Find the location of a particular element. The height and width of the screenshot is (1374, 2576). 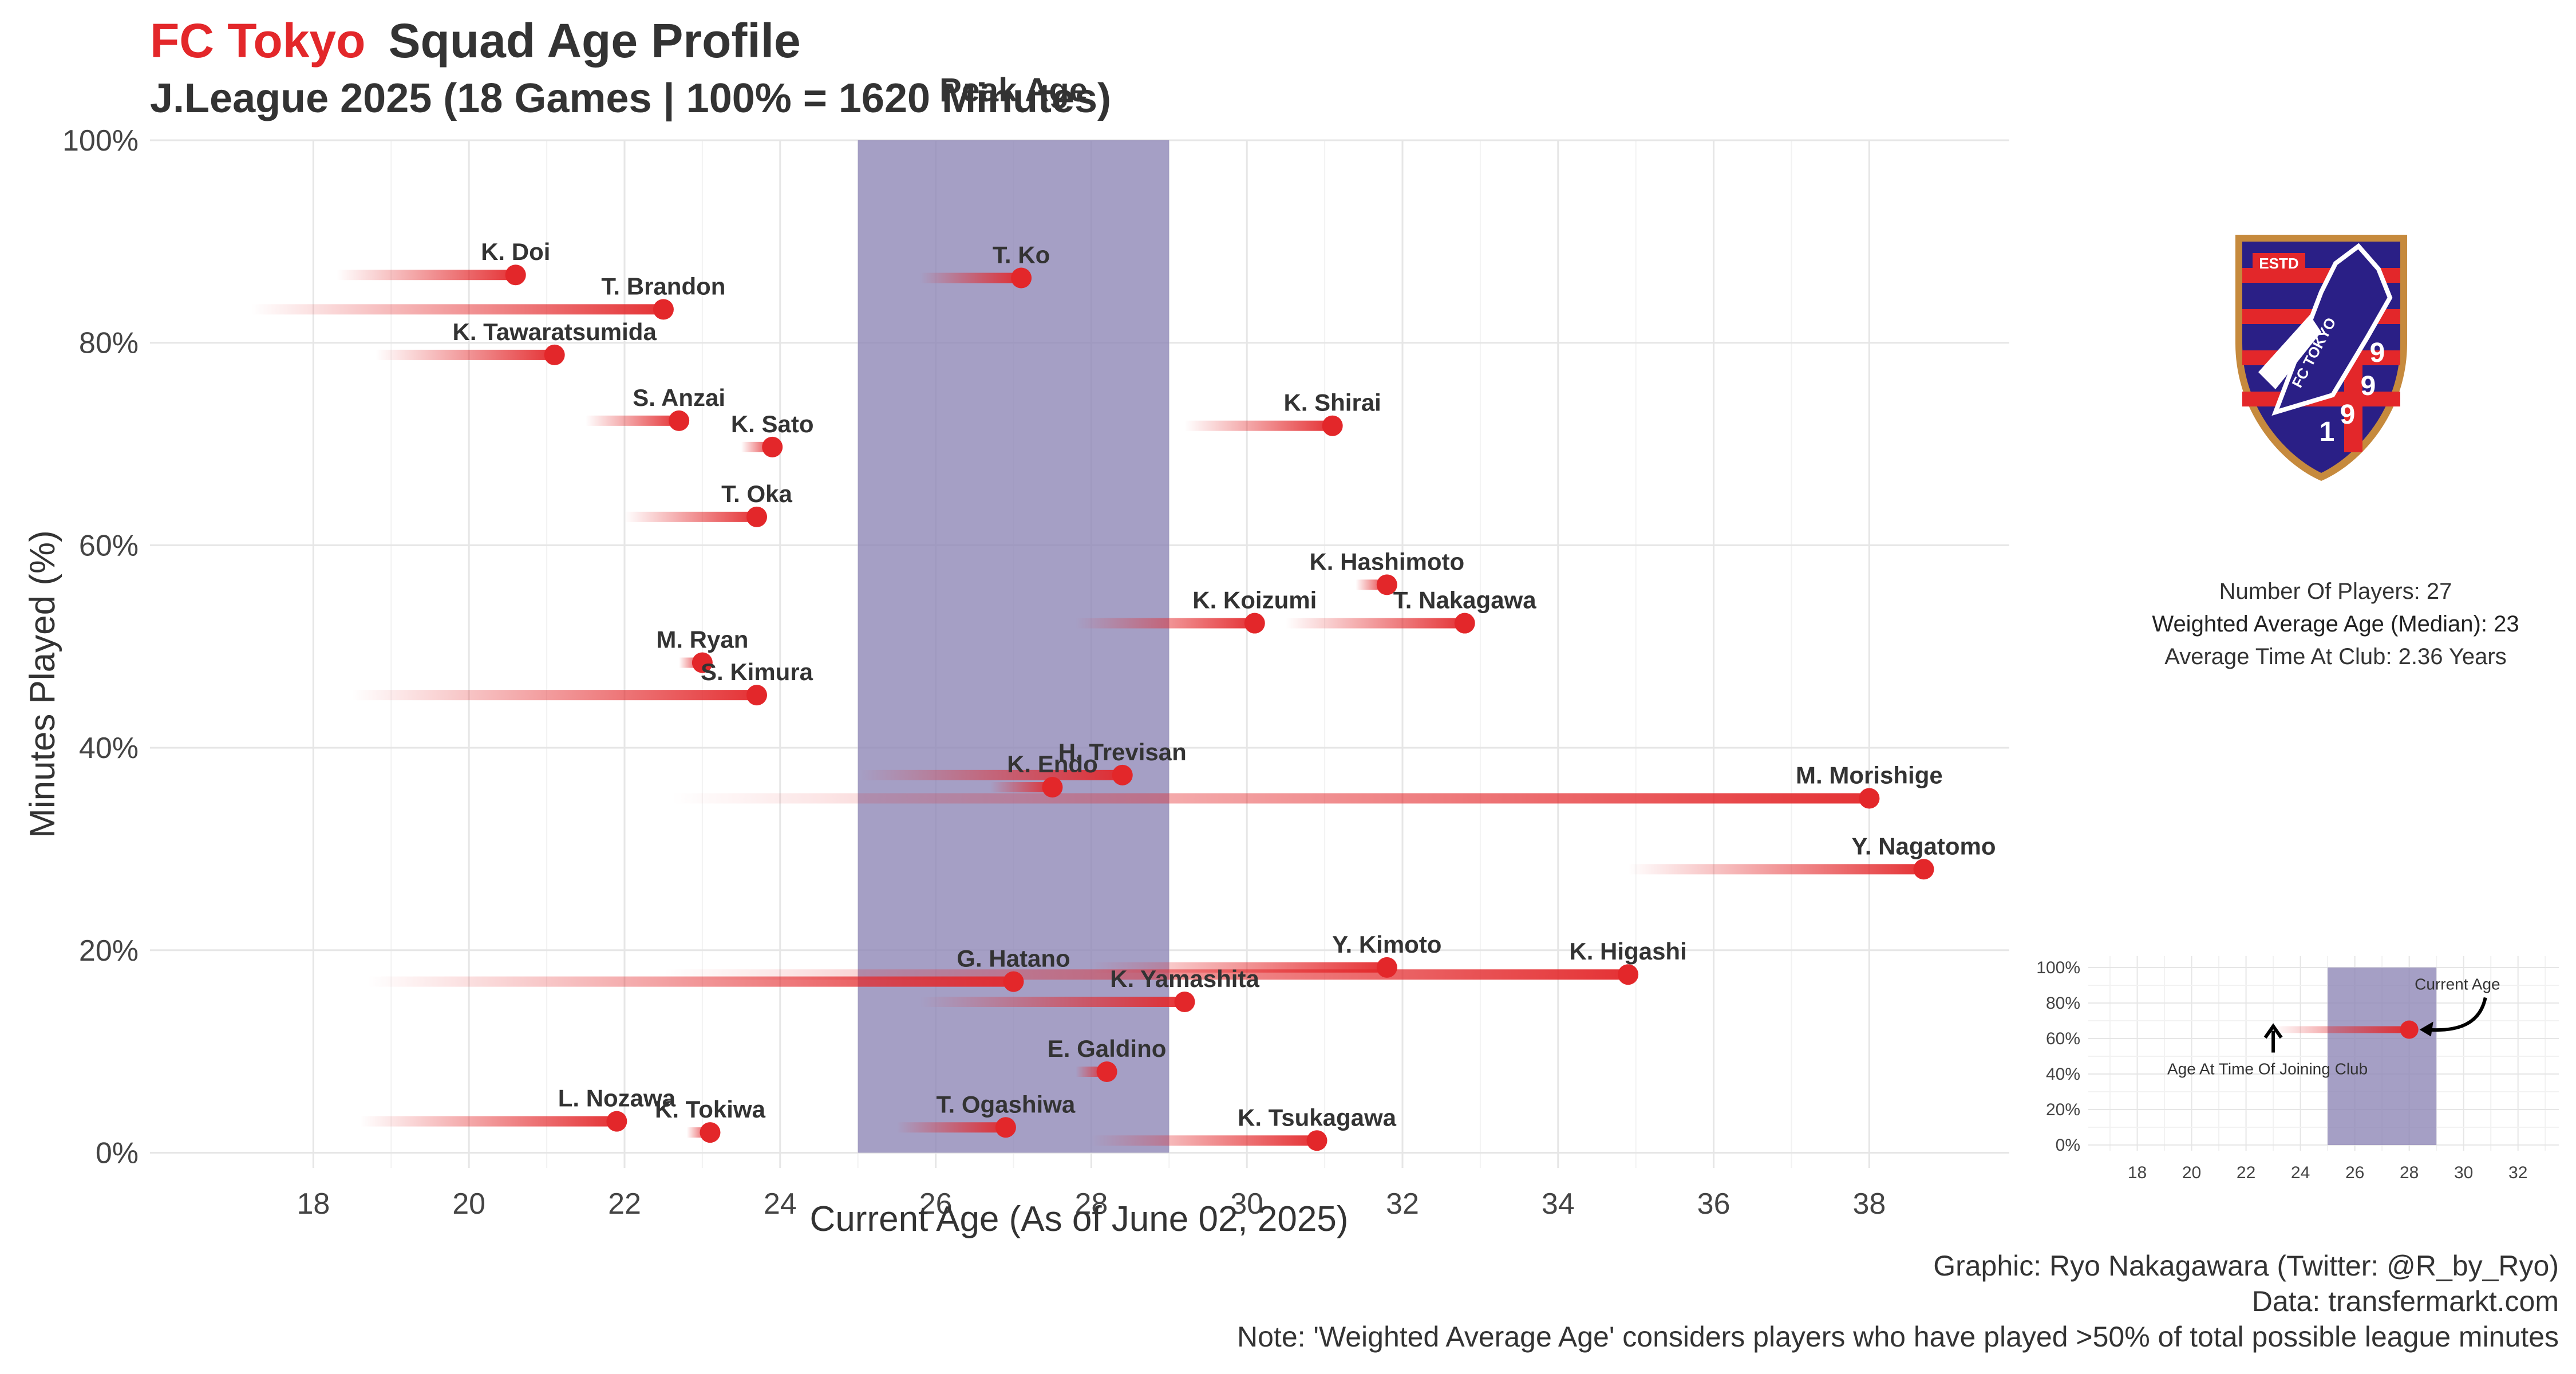

point-k-hashimoto is located at coordinates (1386, 585).